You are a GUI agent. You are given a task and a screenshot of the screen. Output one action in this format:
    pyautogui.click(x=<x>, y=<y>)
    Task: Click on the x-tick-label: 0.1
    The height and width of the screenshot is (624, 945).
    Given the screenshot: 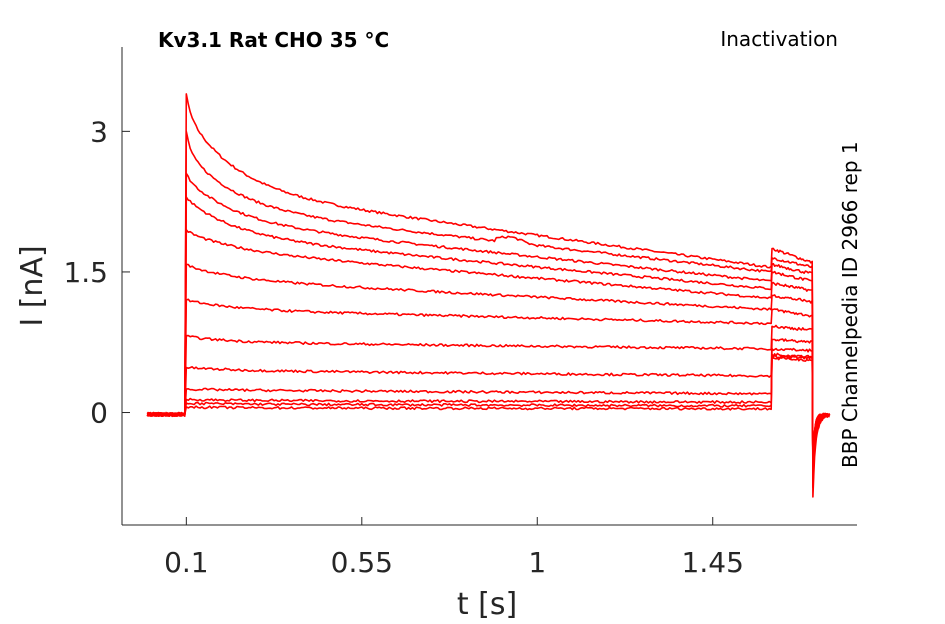 What is the action you would take?
    pyautogui.click(x=186, y=562)
    